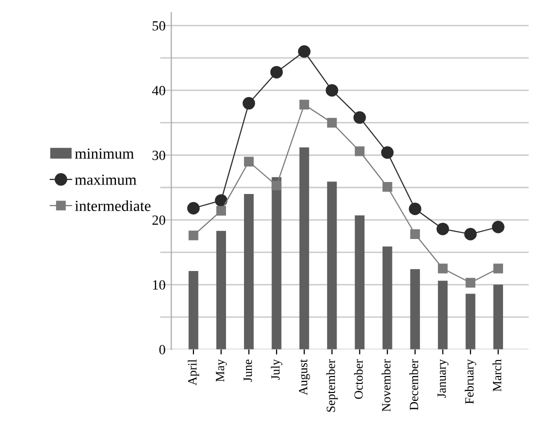  Describe the element at coordinates (470, 381) in the screenshot. I see `x-tick-label: February` at that location.